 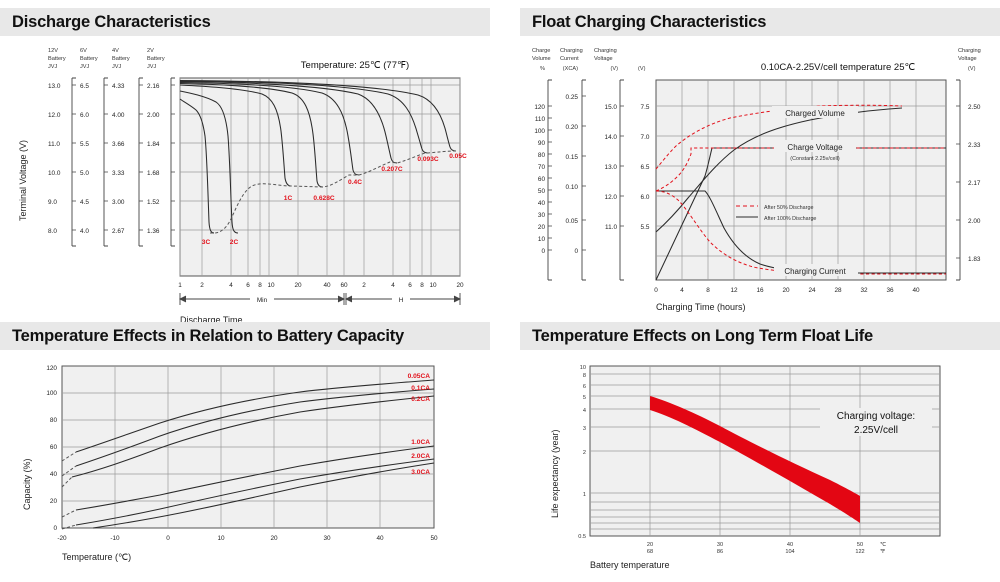 I want to click on float-h1-l1: Charge, so click(x=541, y=51).